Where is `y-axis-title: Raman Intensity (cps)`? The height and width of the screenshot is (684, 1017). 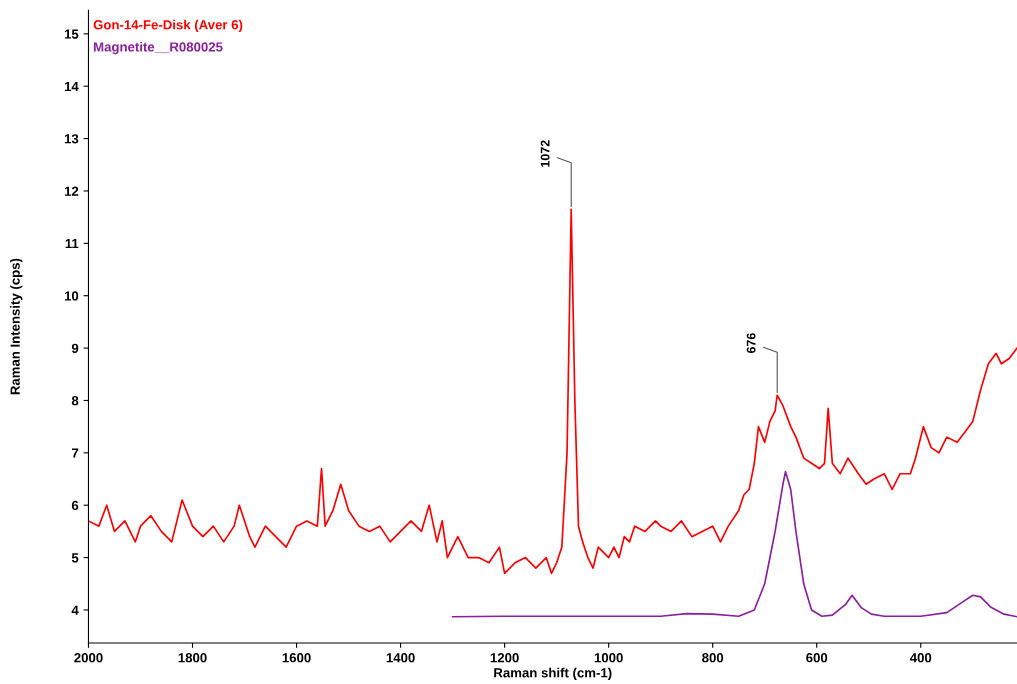 y-axis-title: Raman Intensity (cps) is located at coordinates (16, 326).